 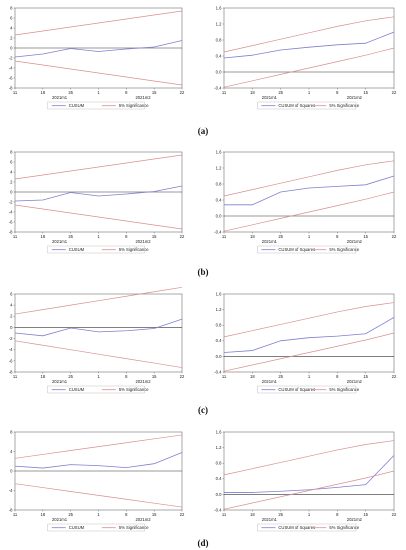 What do you see at coordinates (11, 490) in the screenshot?
I see `y-tick-label: -4` at bounding box center [11, 490].